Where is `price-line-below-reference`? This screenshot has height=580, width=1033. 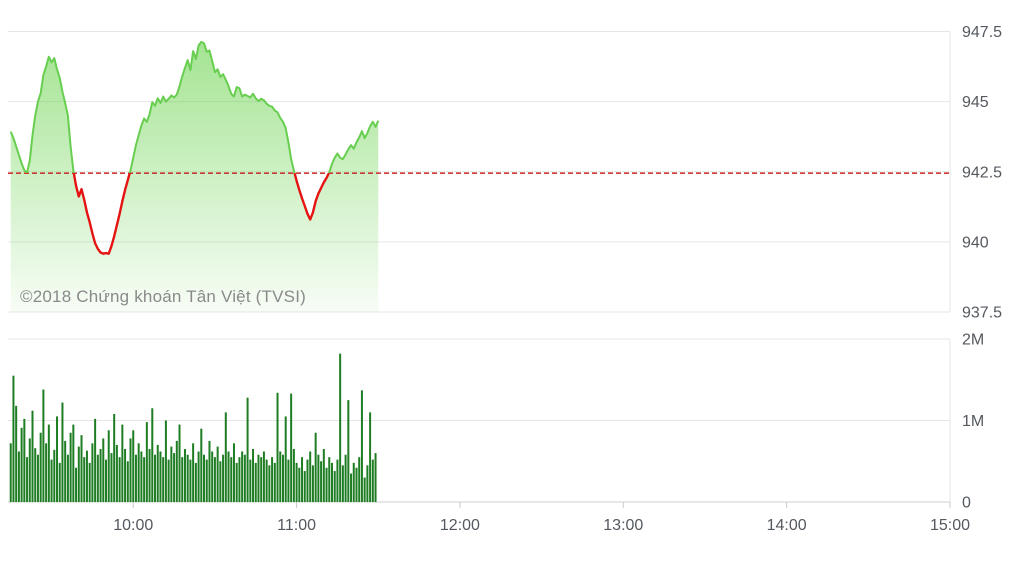
price-line-below-reference is located at coordinates (195, 148).